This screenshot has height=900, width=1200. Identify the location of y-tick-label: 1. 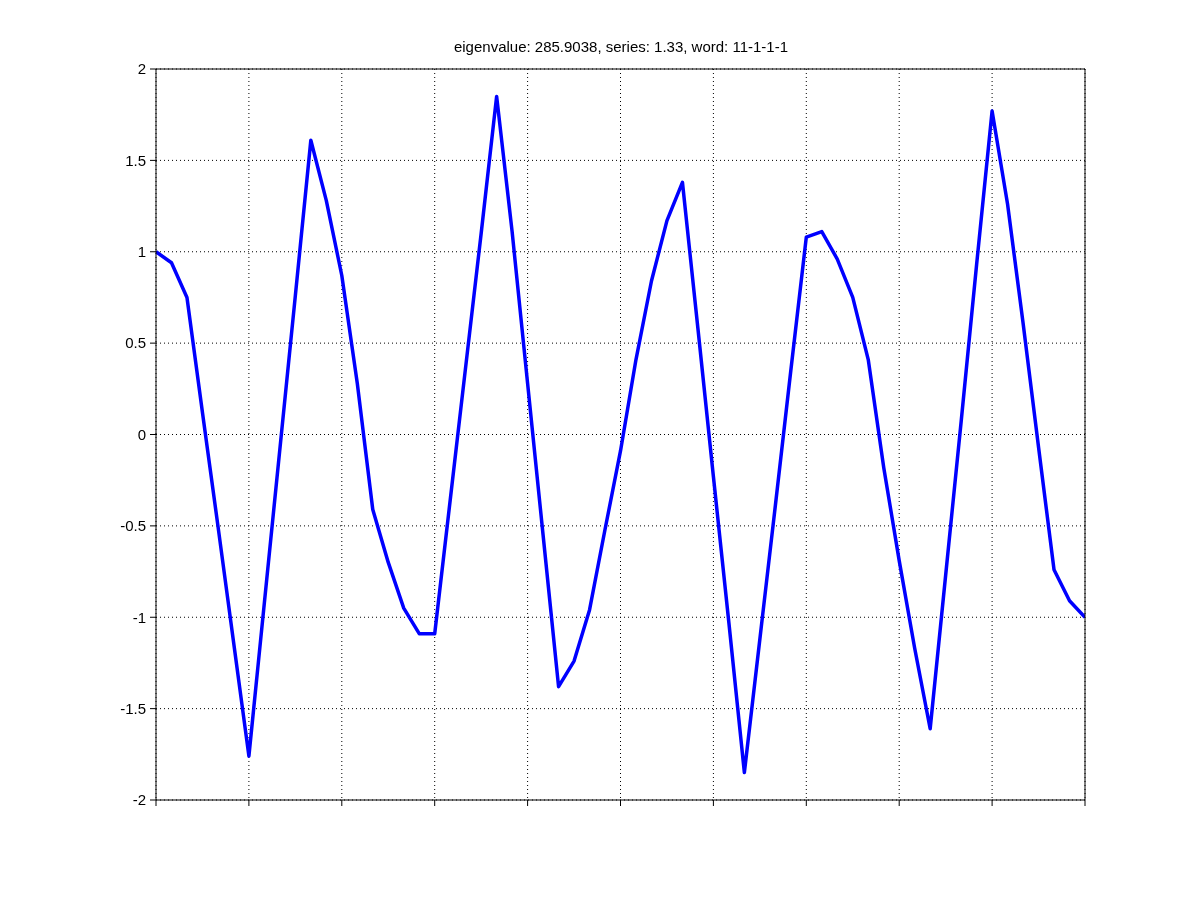
(141, 252).